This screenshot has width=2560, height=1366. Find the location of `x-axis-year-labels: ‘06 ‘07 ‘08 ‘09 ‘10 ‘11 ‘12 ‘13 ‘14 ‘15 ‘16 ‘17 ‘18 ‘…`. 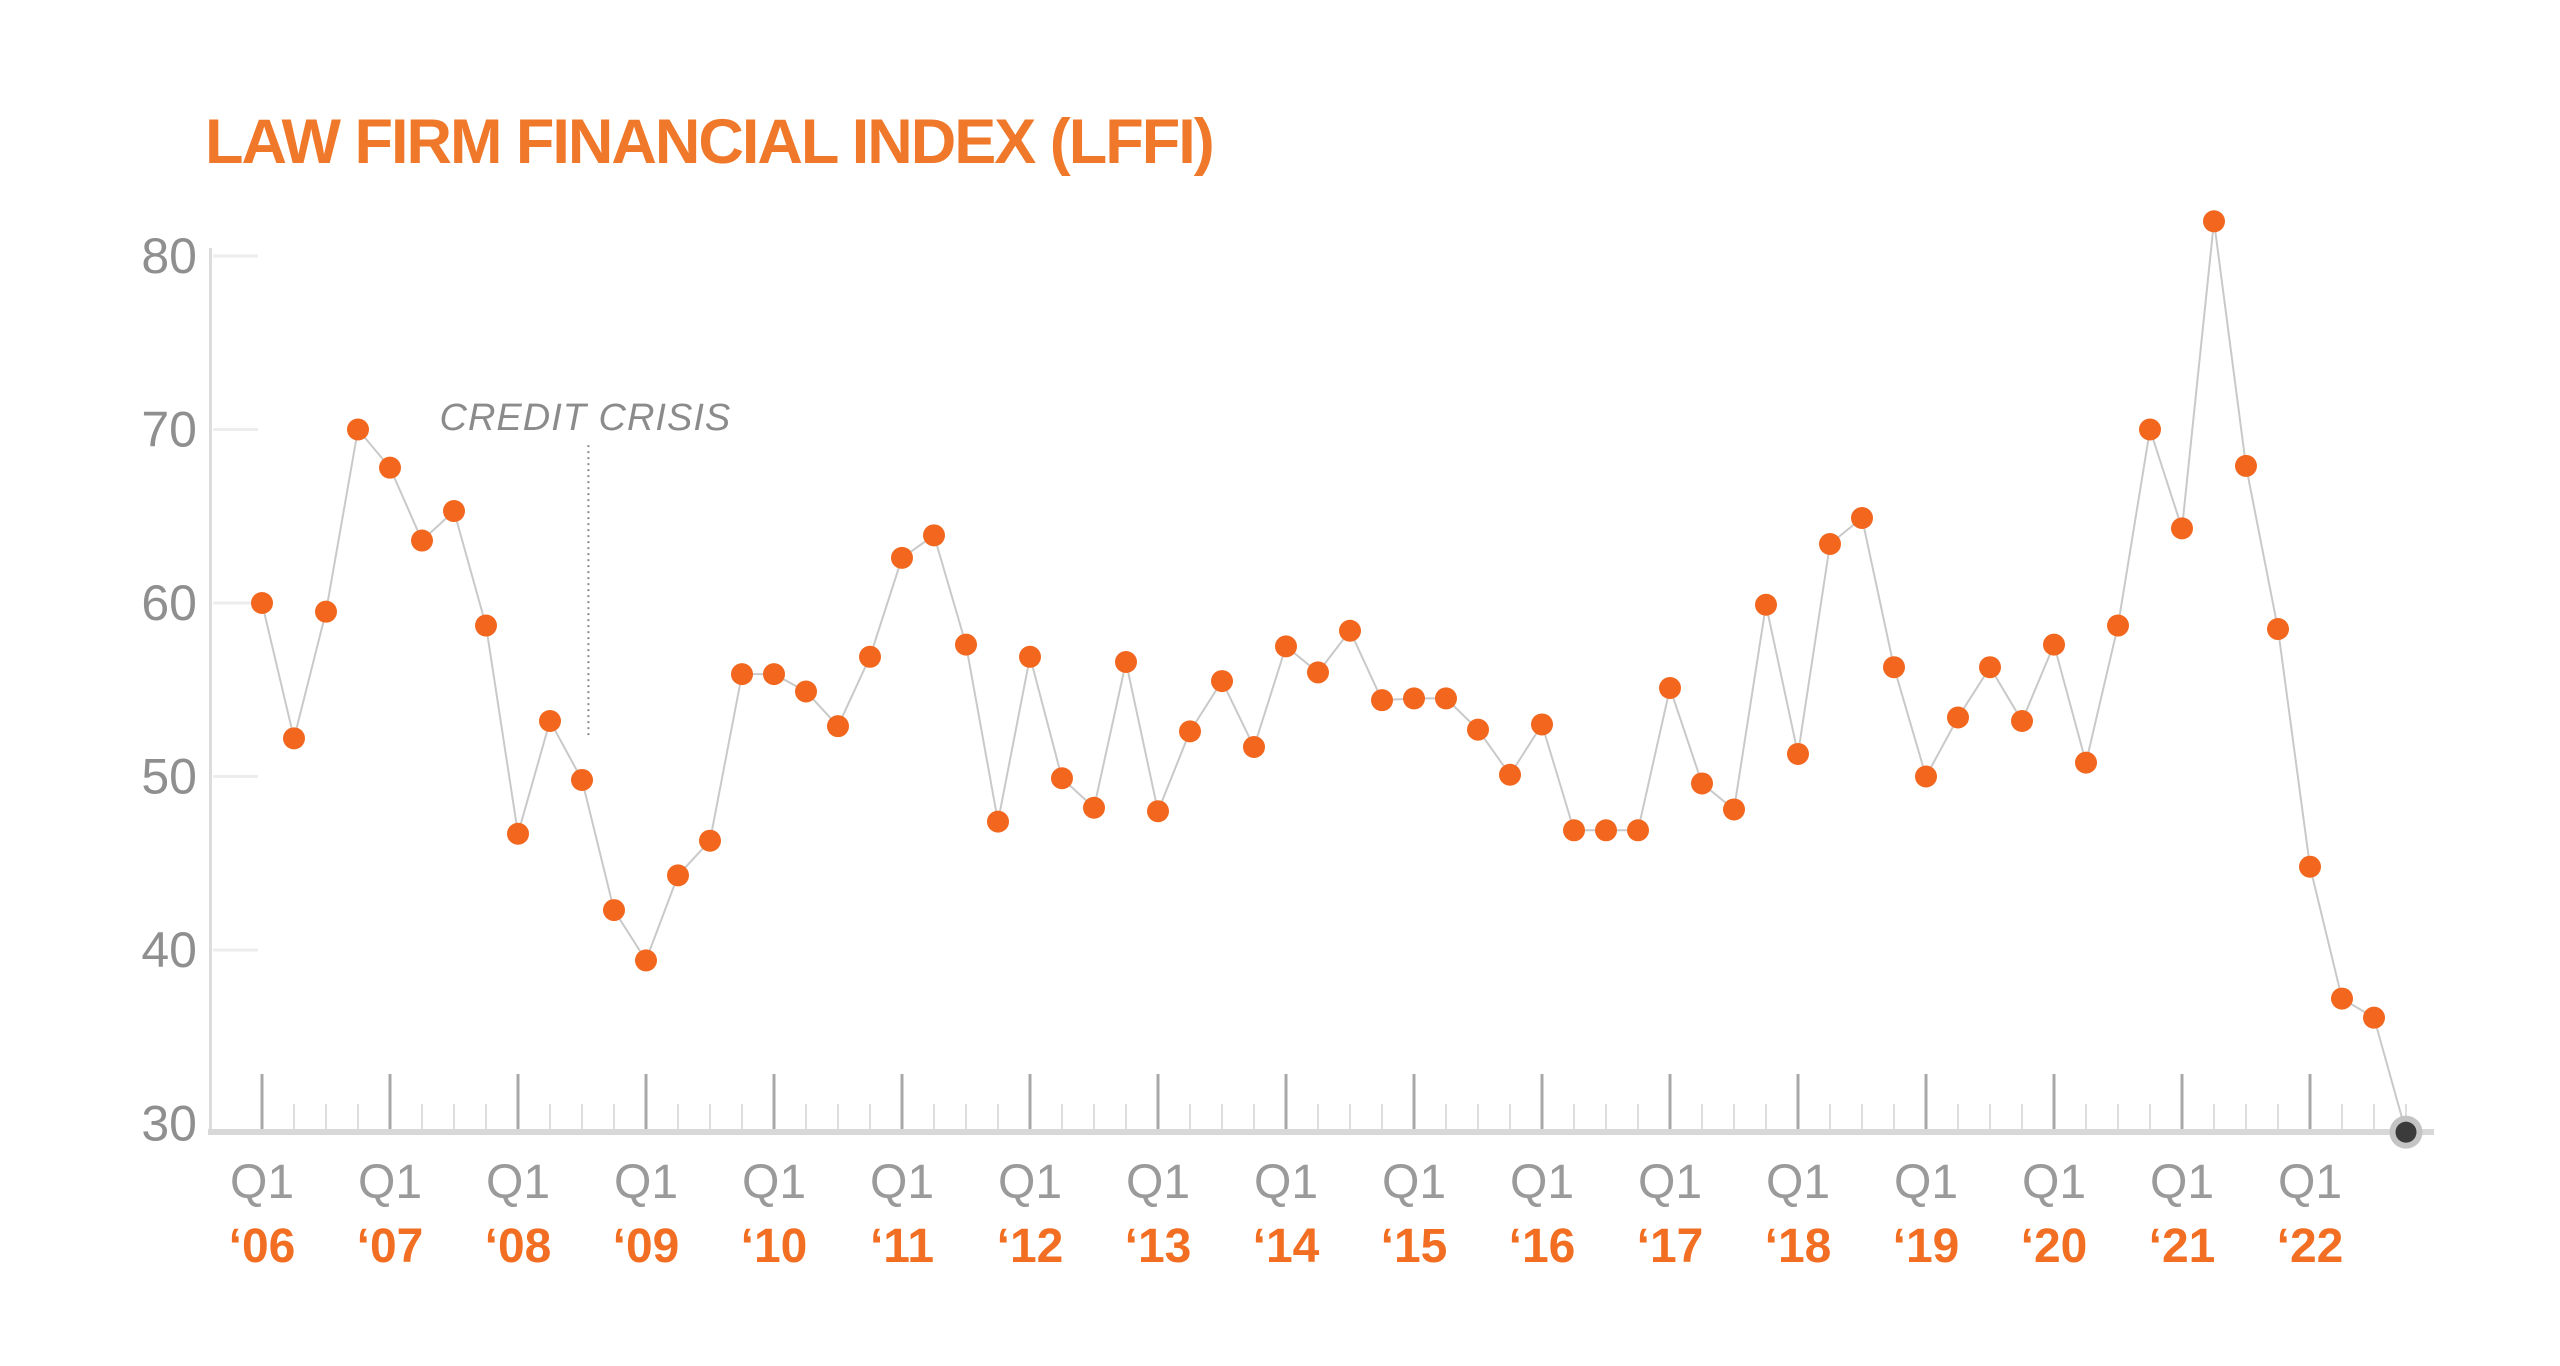

x-axis-year-labels: ‘06 ‘07 ‘08 ‘09 ‘10 ‘11 ‘12 ‘13 ‘14 ‘15 ‘16 ‘17 ‘18 ‘… is located at coordinates (1286, 1246).